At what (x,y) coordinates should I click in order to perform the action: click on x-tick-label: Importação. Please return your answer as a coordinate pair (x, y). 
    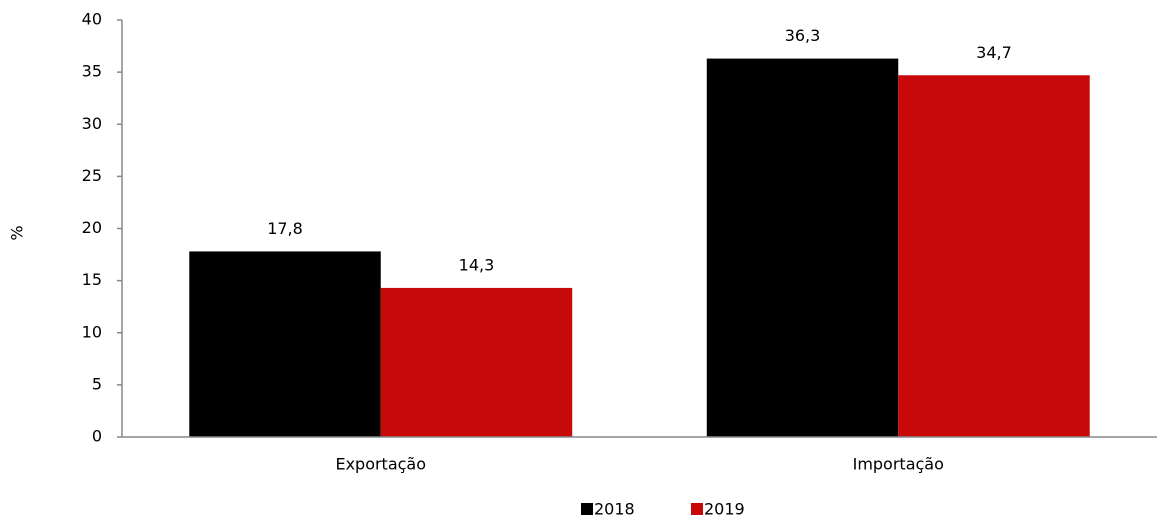
    Looking at the image, I should click on (898, 464).